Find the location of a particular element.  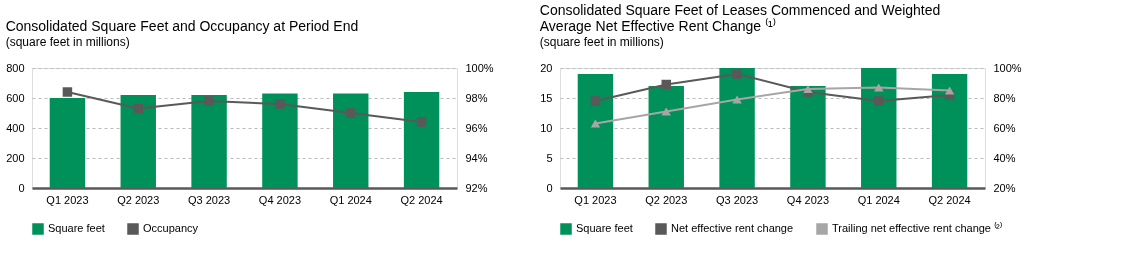

y2-tick-label: 40% is located at coordinates (1004, 157).